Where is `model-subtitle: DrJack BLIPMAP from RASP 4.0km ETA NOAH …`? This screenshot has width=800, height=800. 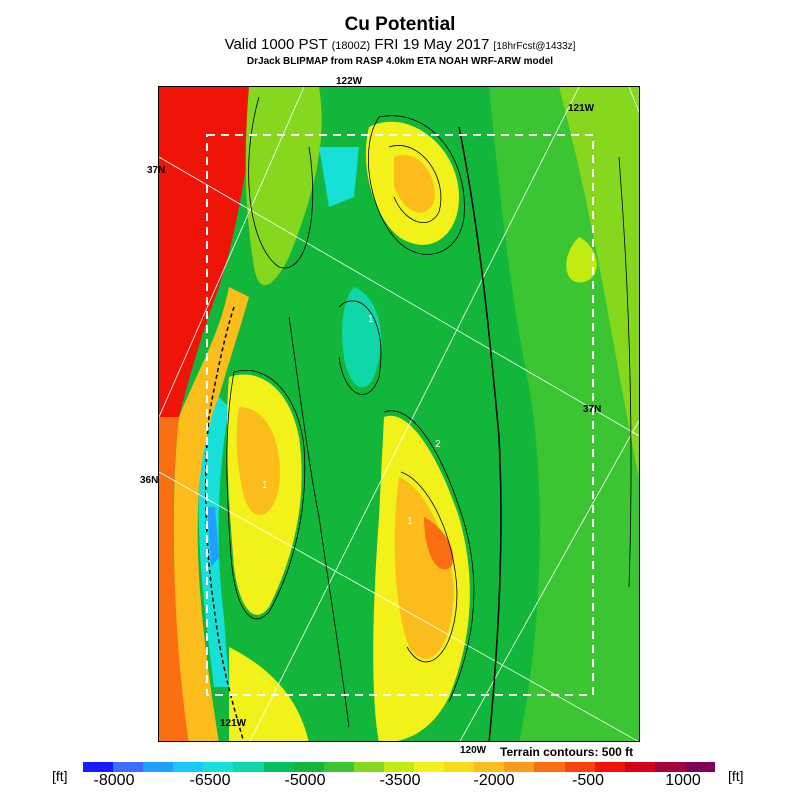
model-subtitle: DrJack BLIPMAP from RASP 4.0km ETA NOAH … is located at coordinates (400, 61).